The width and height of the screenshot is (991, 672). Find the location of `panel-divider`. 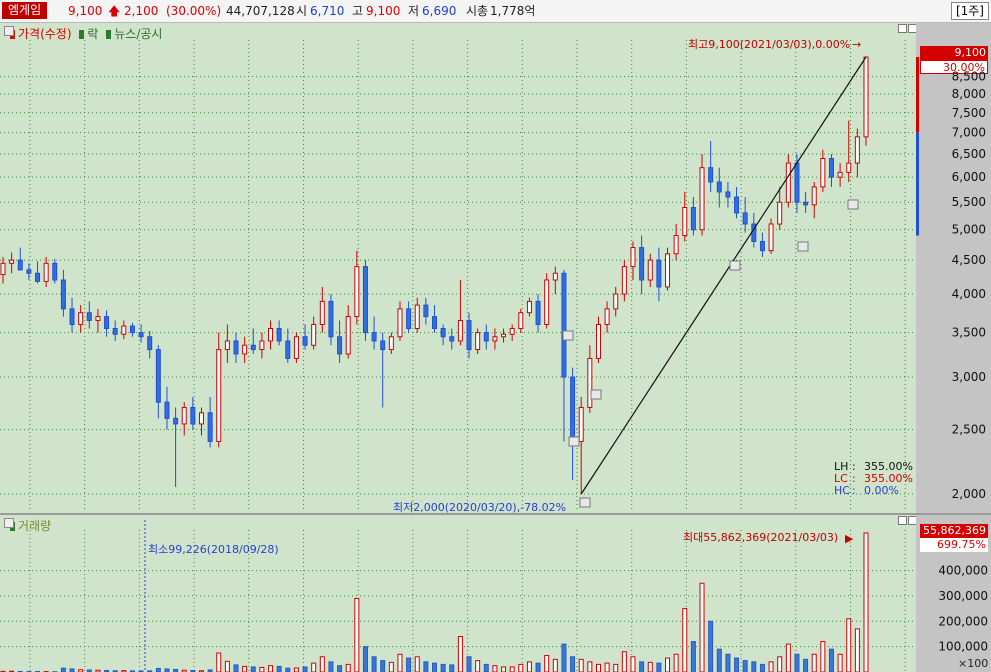

panel-divider is located at coordinates (495, 514).